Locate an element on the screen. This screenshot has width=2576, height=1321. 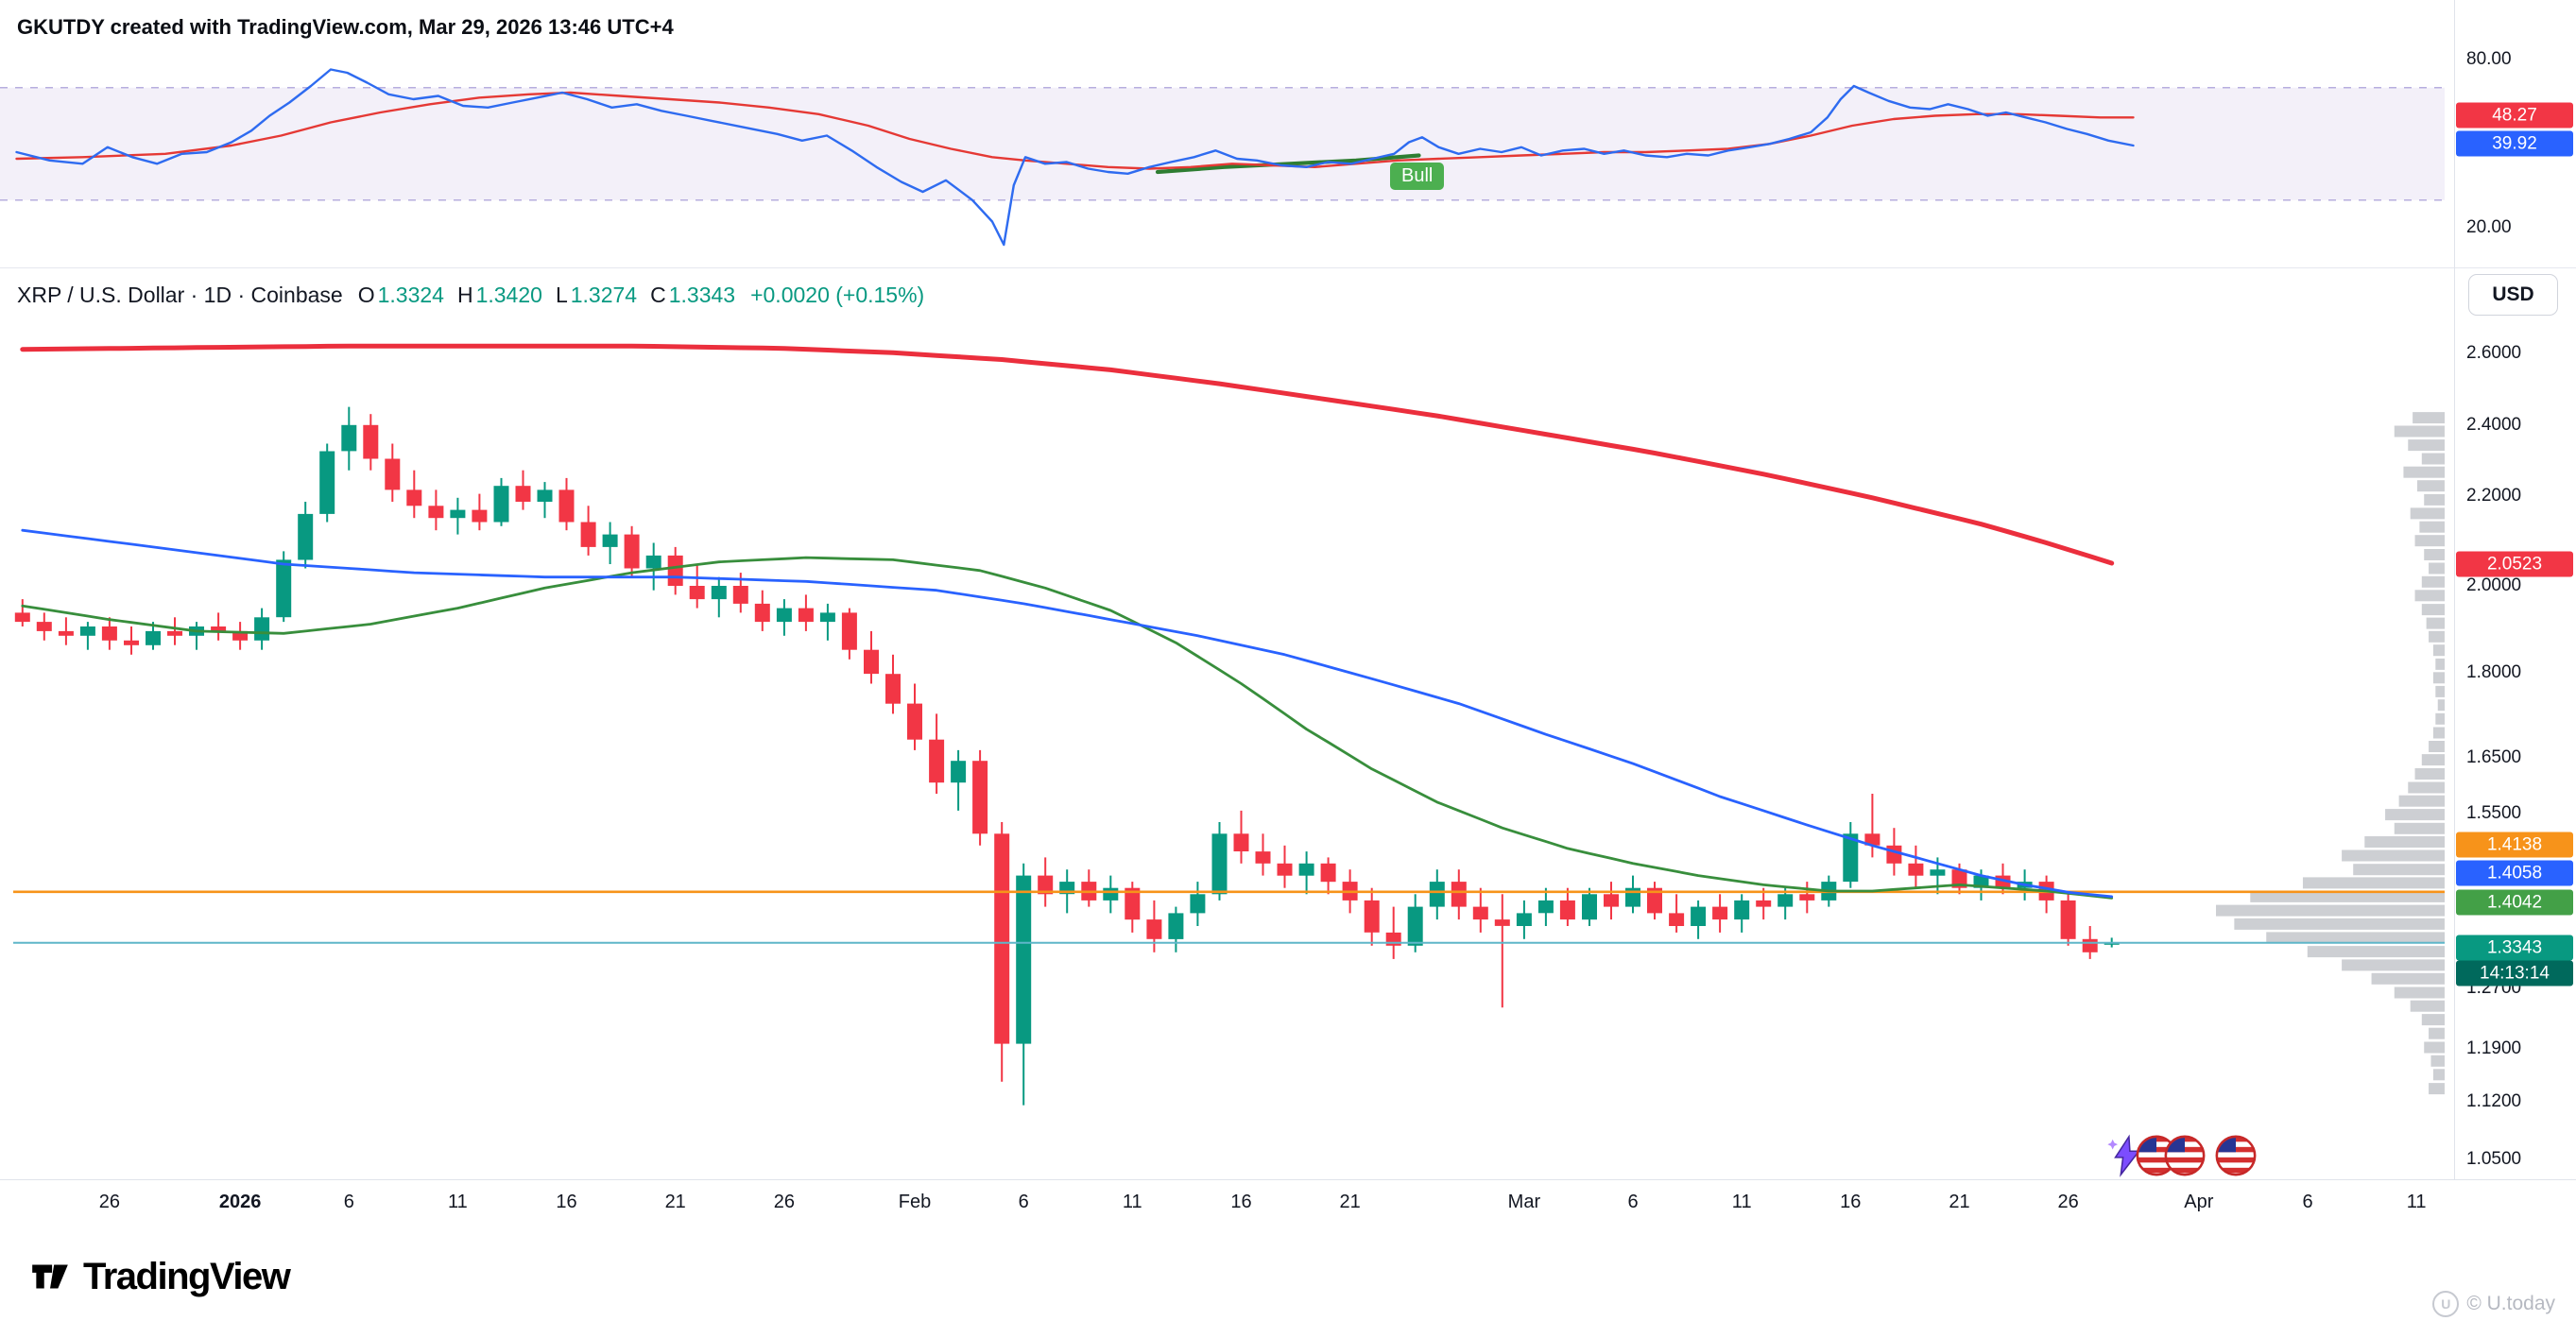
source-credit-text: © U.today is located at coordinates (2510, 1303).